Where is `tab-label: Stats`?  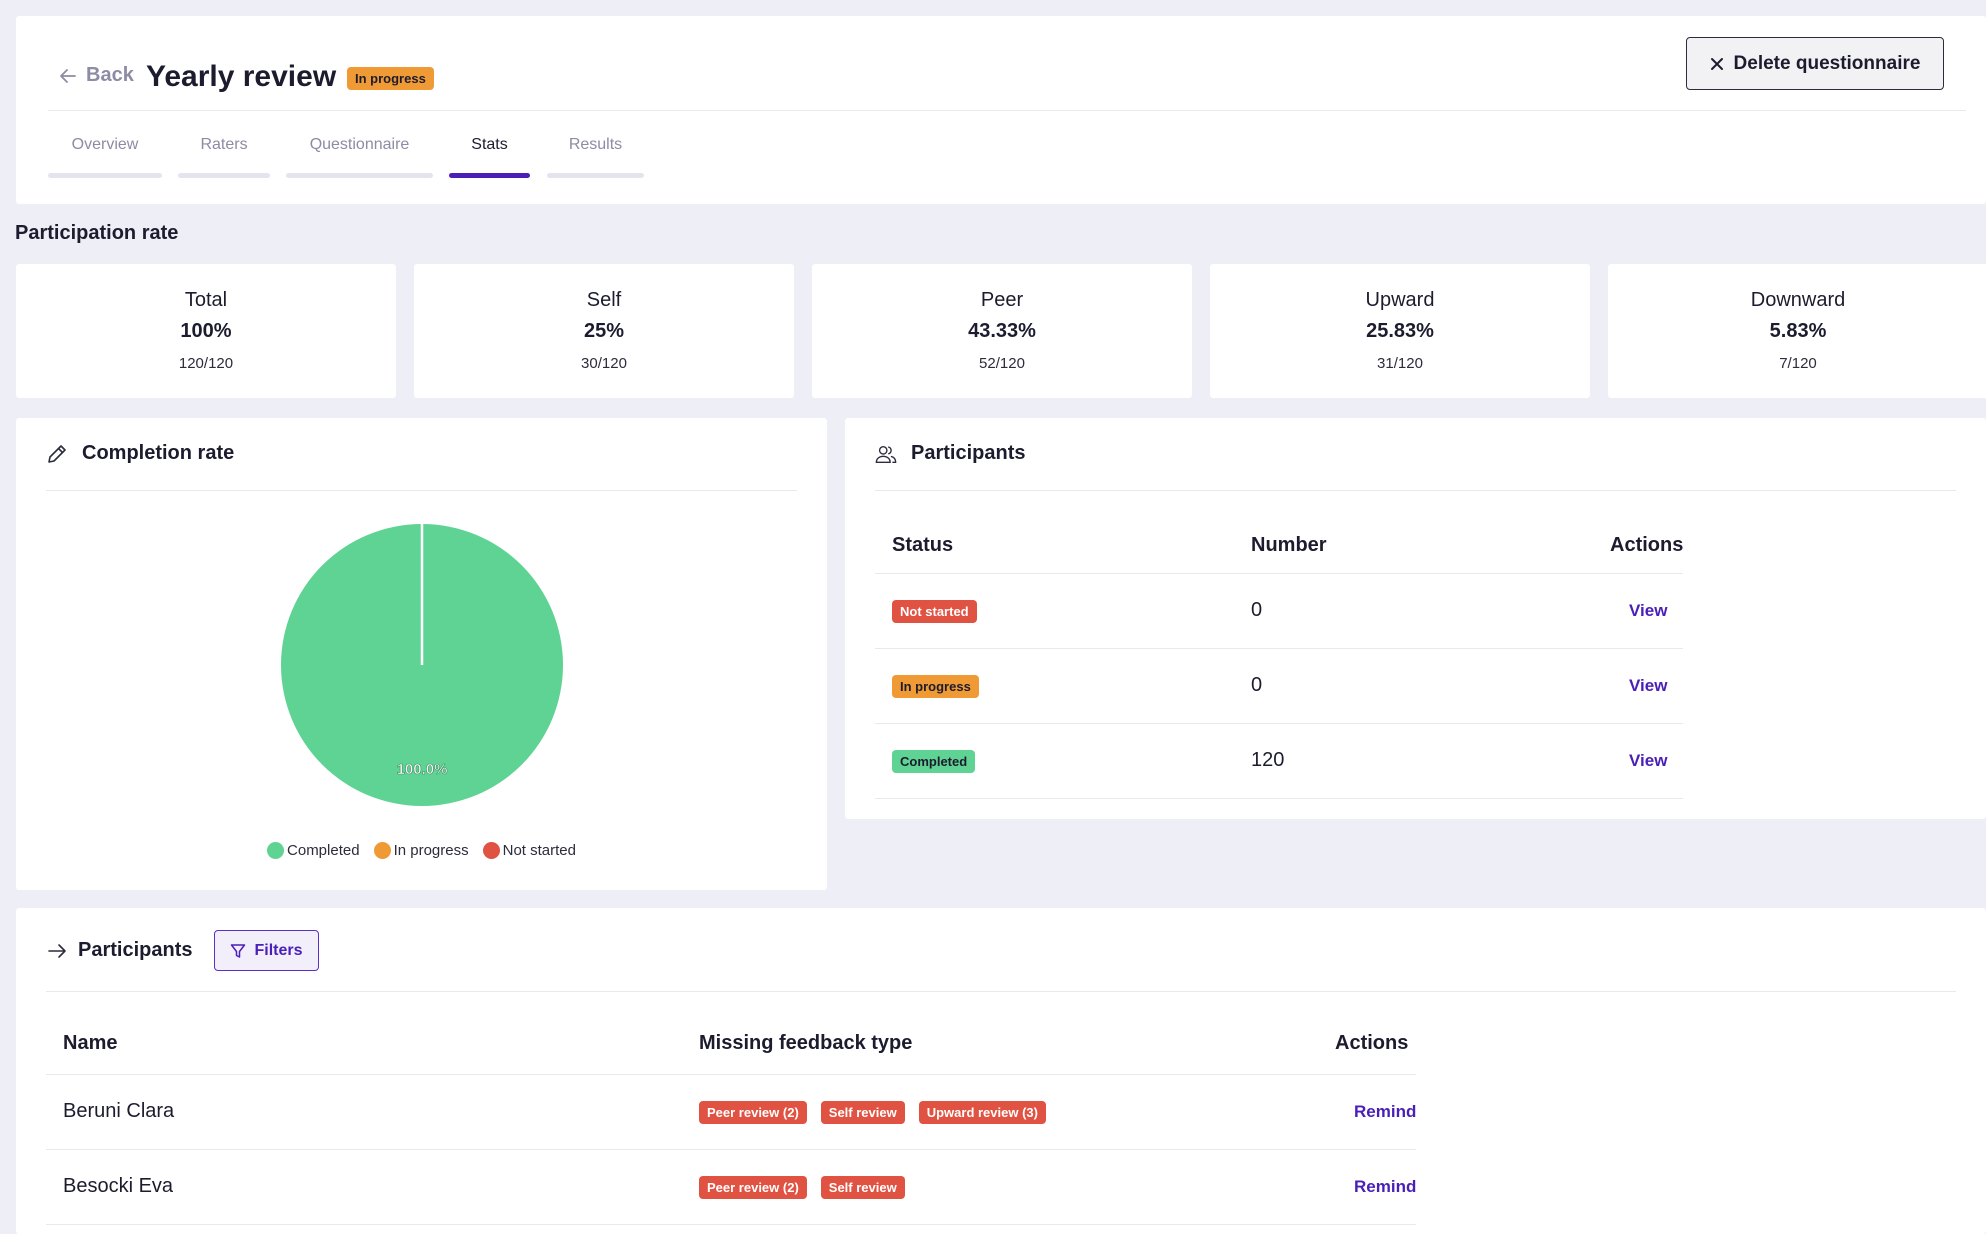
tab-label: Stats is located at coordinates (489, 144).